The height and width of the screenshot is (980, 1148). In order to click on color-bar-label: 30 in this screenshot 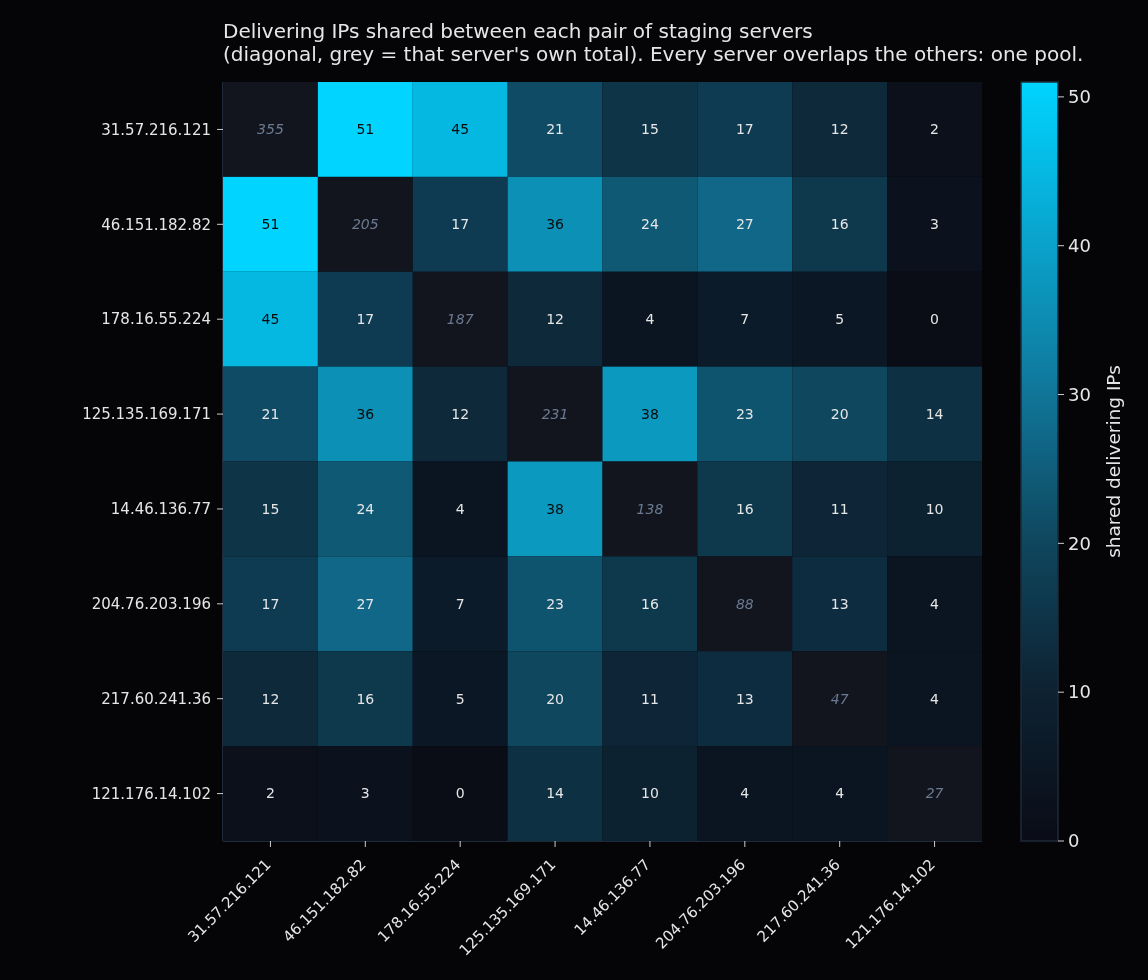, I will do `click(1079, 394)`.